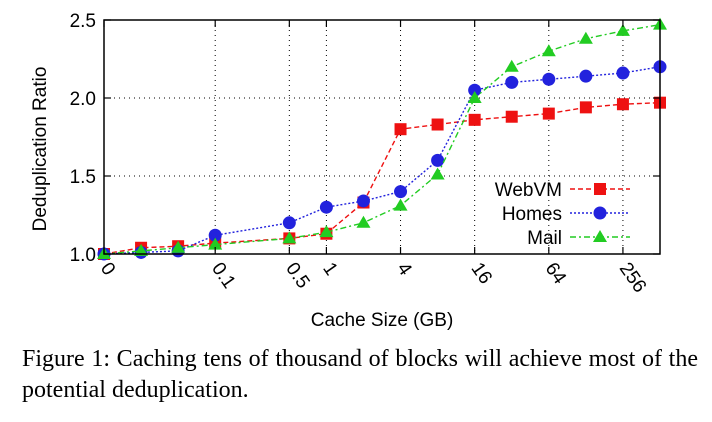 This screenshot has height=422, width=712. I want to click on legend-label: Homes, so click(532, 214).